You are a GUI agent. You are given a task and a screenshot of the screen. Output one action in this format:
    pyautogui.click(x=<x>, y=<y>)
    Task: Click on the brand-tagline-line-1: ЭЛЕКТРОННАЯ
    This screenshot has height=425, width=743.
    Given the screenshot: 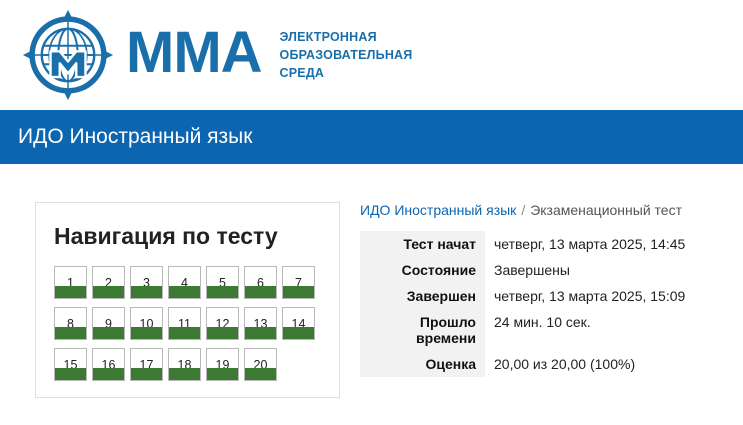 What is the action you would take?
    pyautogui.click(x=328, y=37)
    